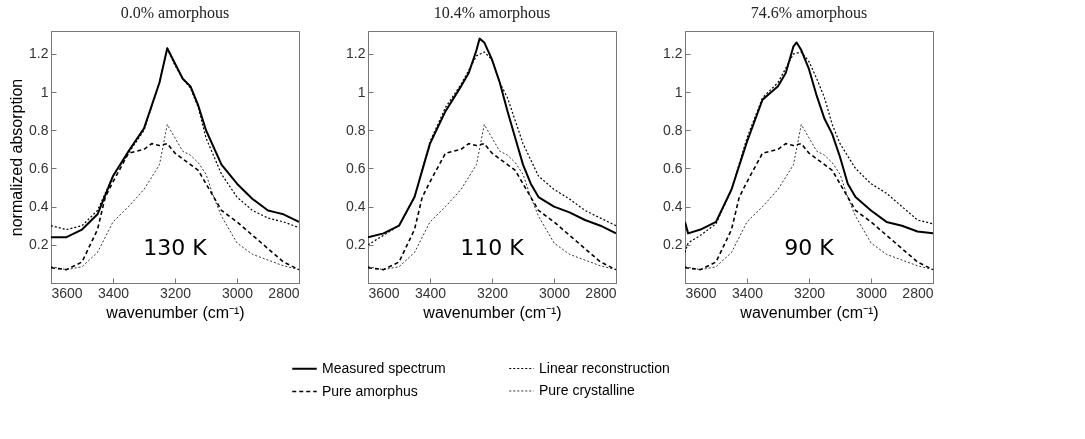 The height and width of the screenshot is (439, 1085). What do you see at coordinates (370, 390) in the screenshot?
I see `legend-label: Pure amorphus` at bounding box center [370, 390].